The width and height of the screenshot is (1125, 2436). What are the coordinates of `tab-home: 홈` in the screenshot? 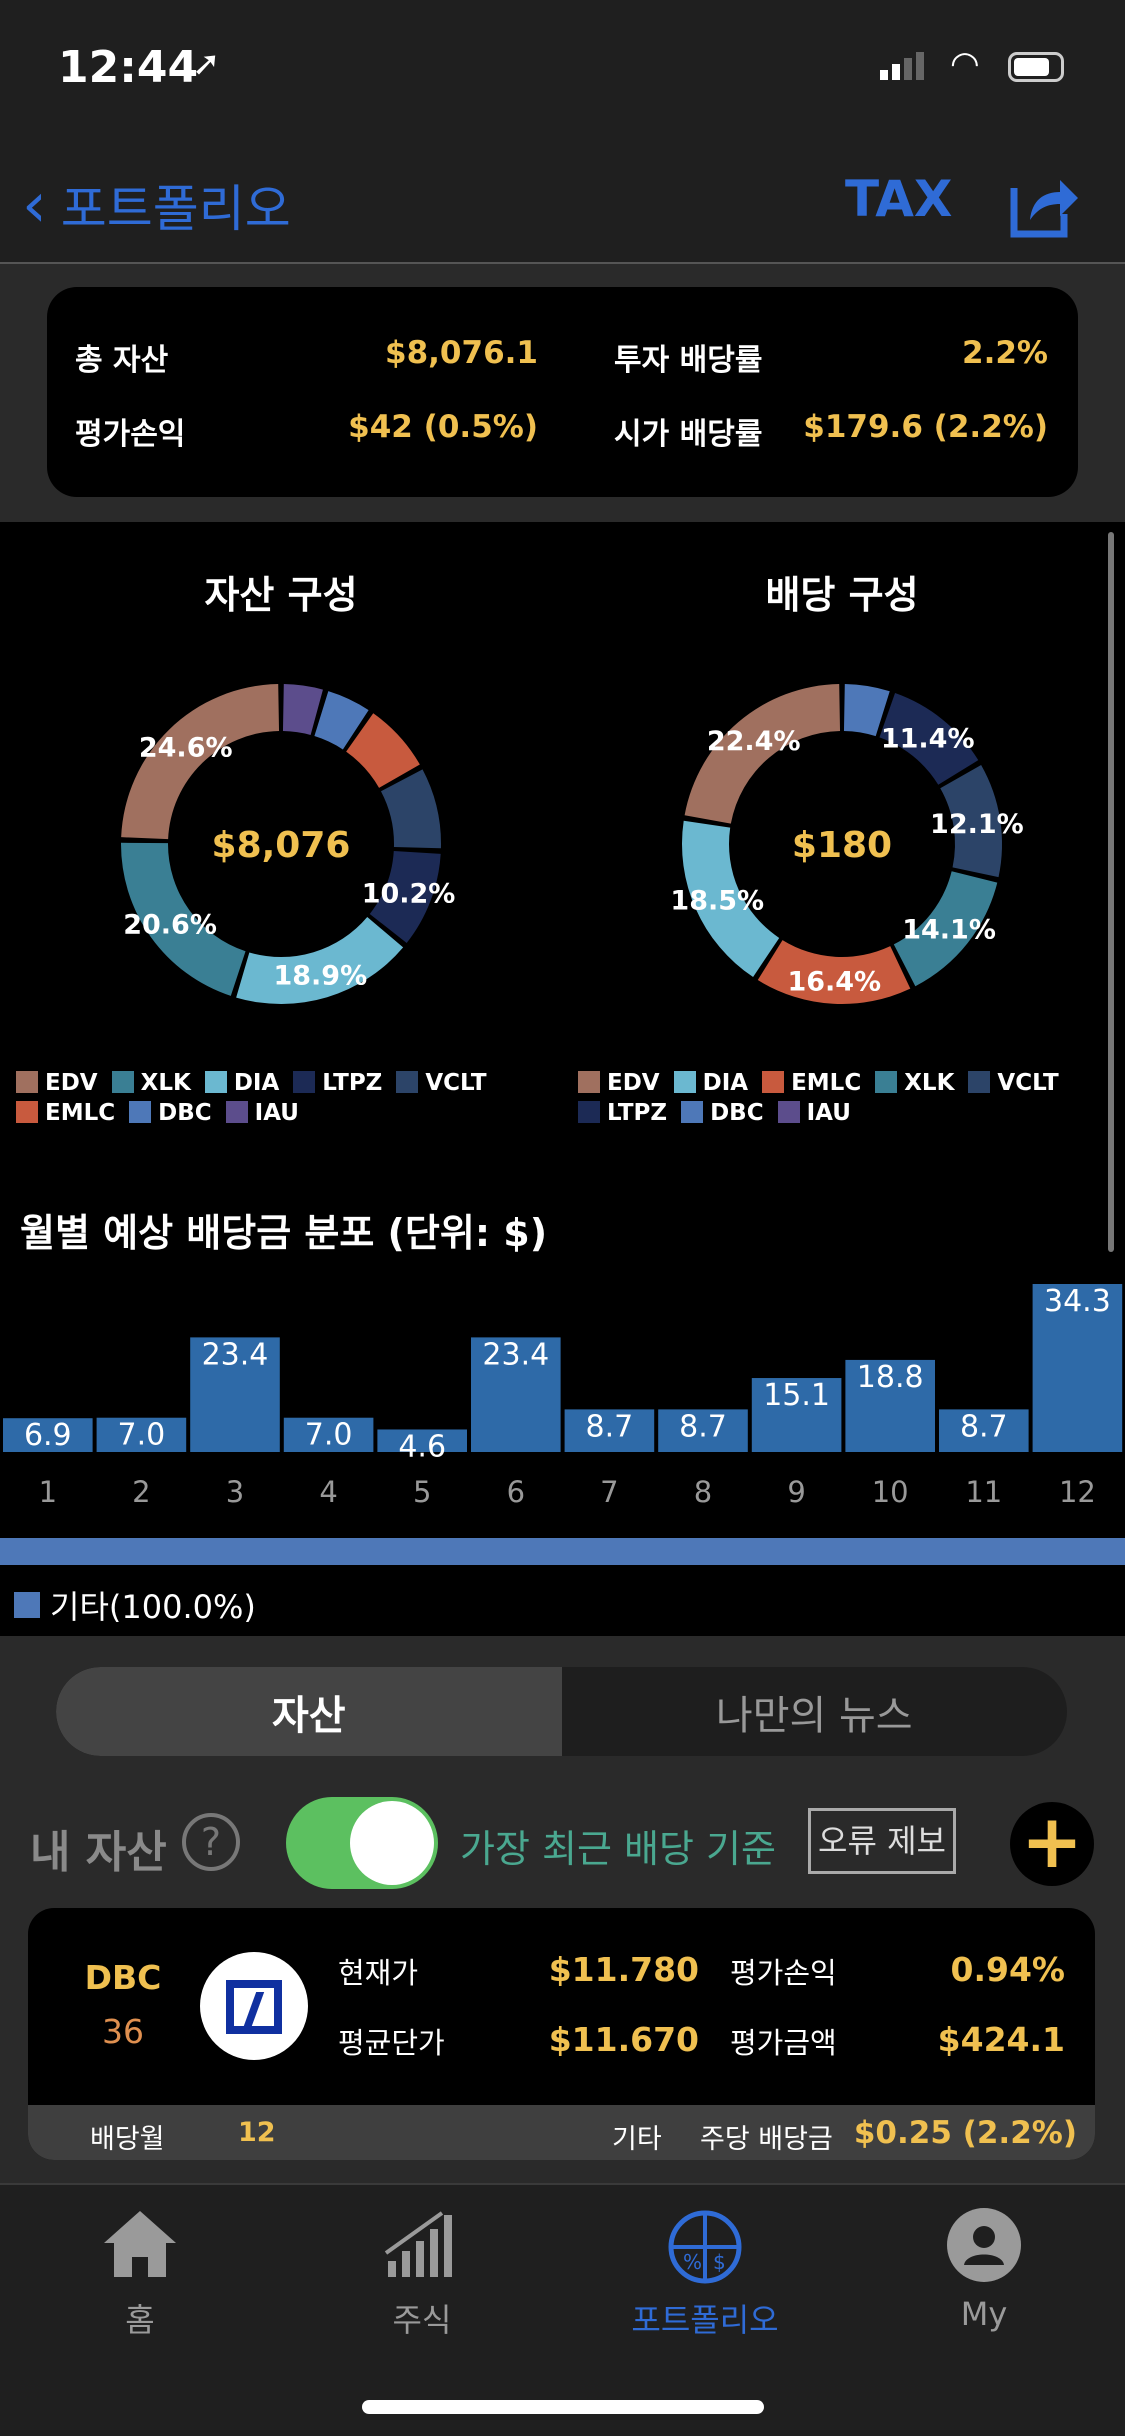 It's located at (140, 2273).